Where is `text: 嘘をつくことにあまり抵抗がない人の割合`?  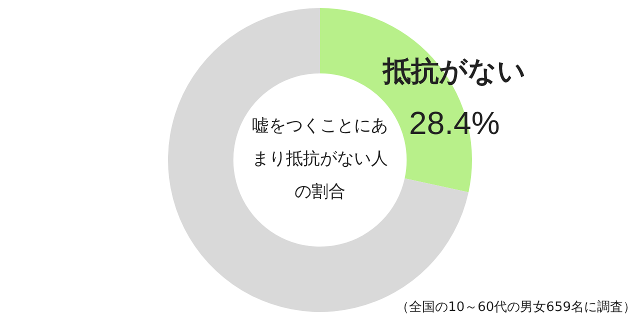 text: 嘘をつくことにあまり抵抗がない人の割合 is located at coordinates (320, 159).